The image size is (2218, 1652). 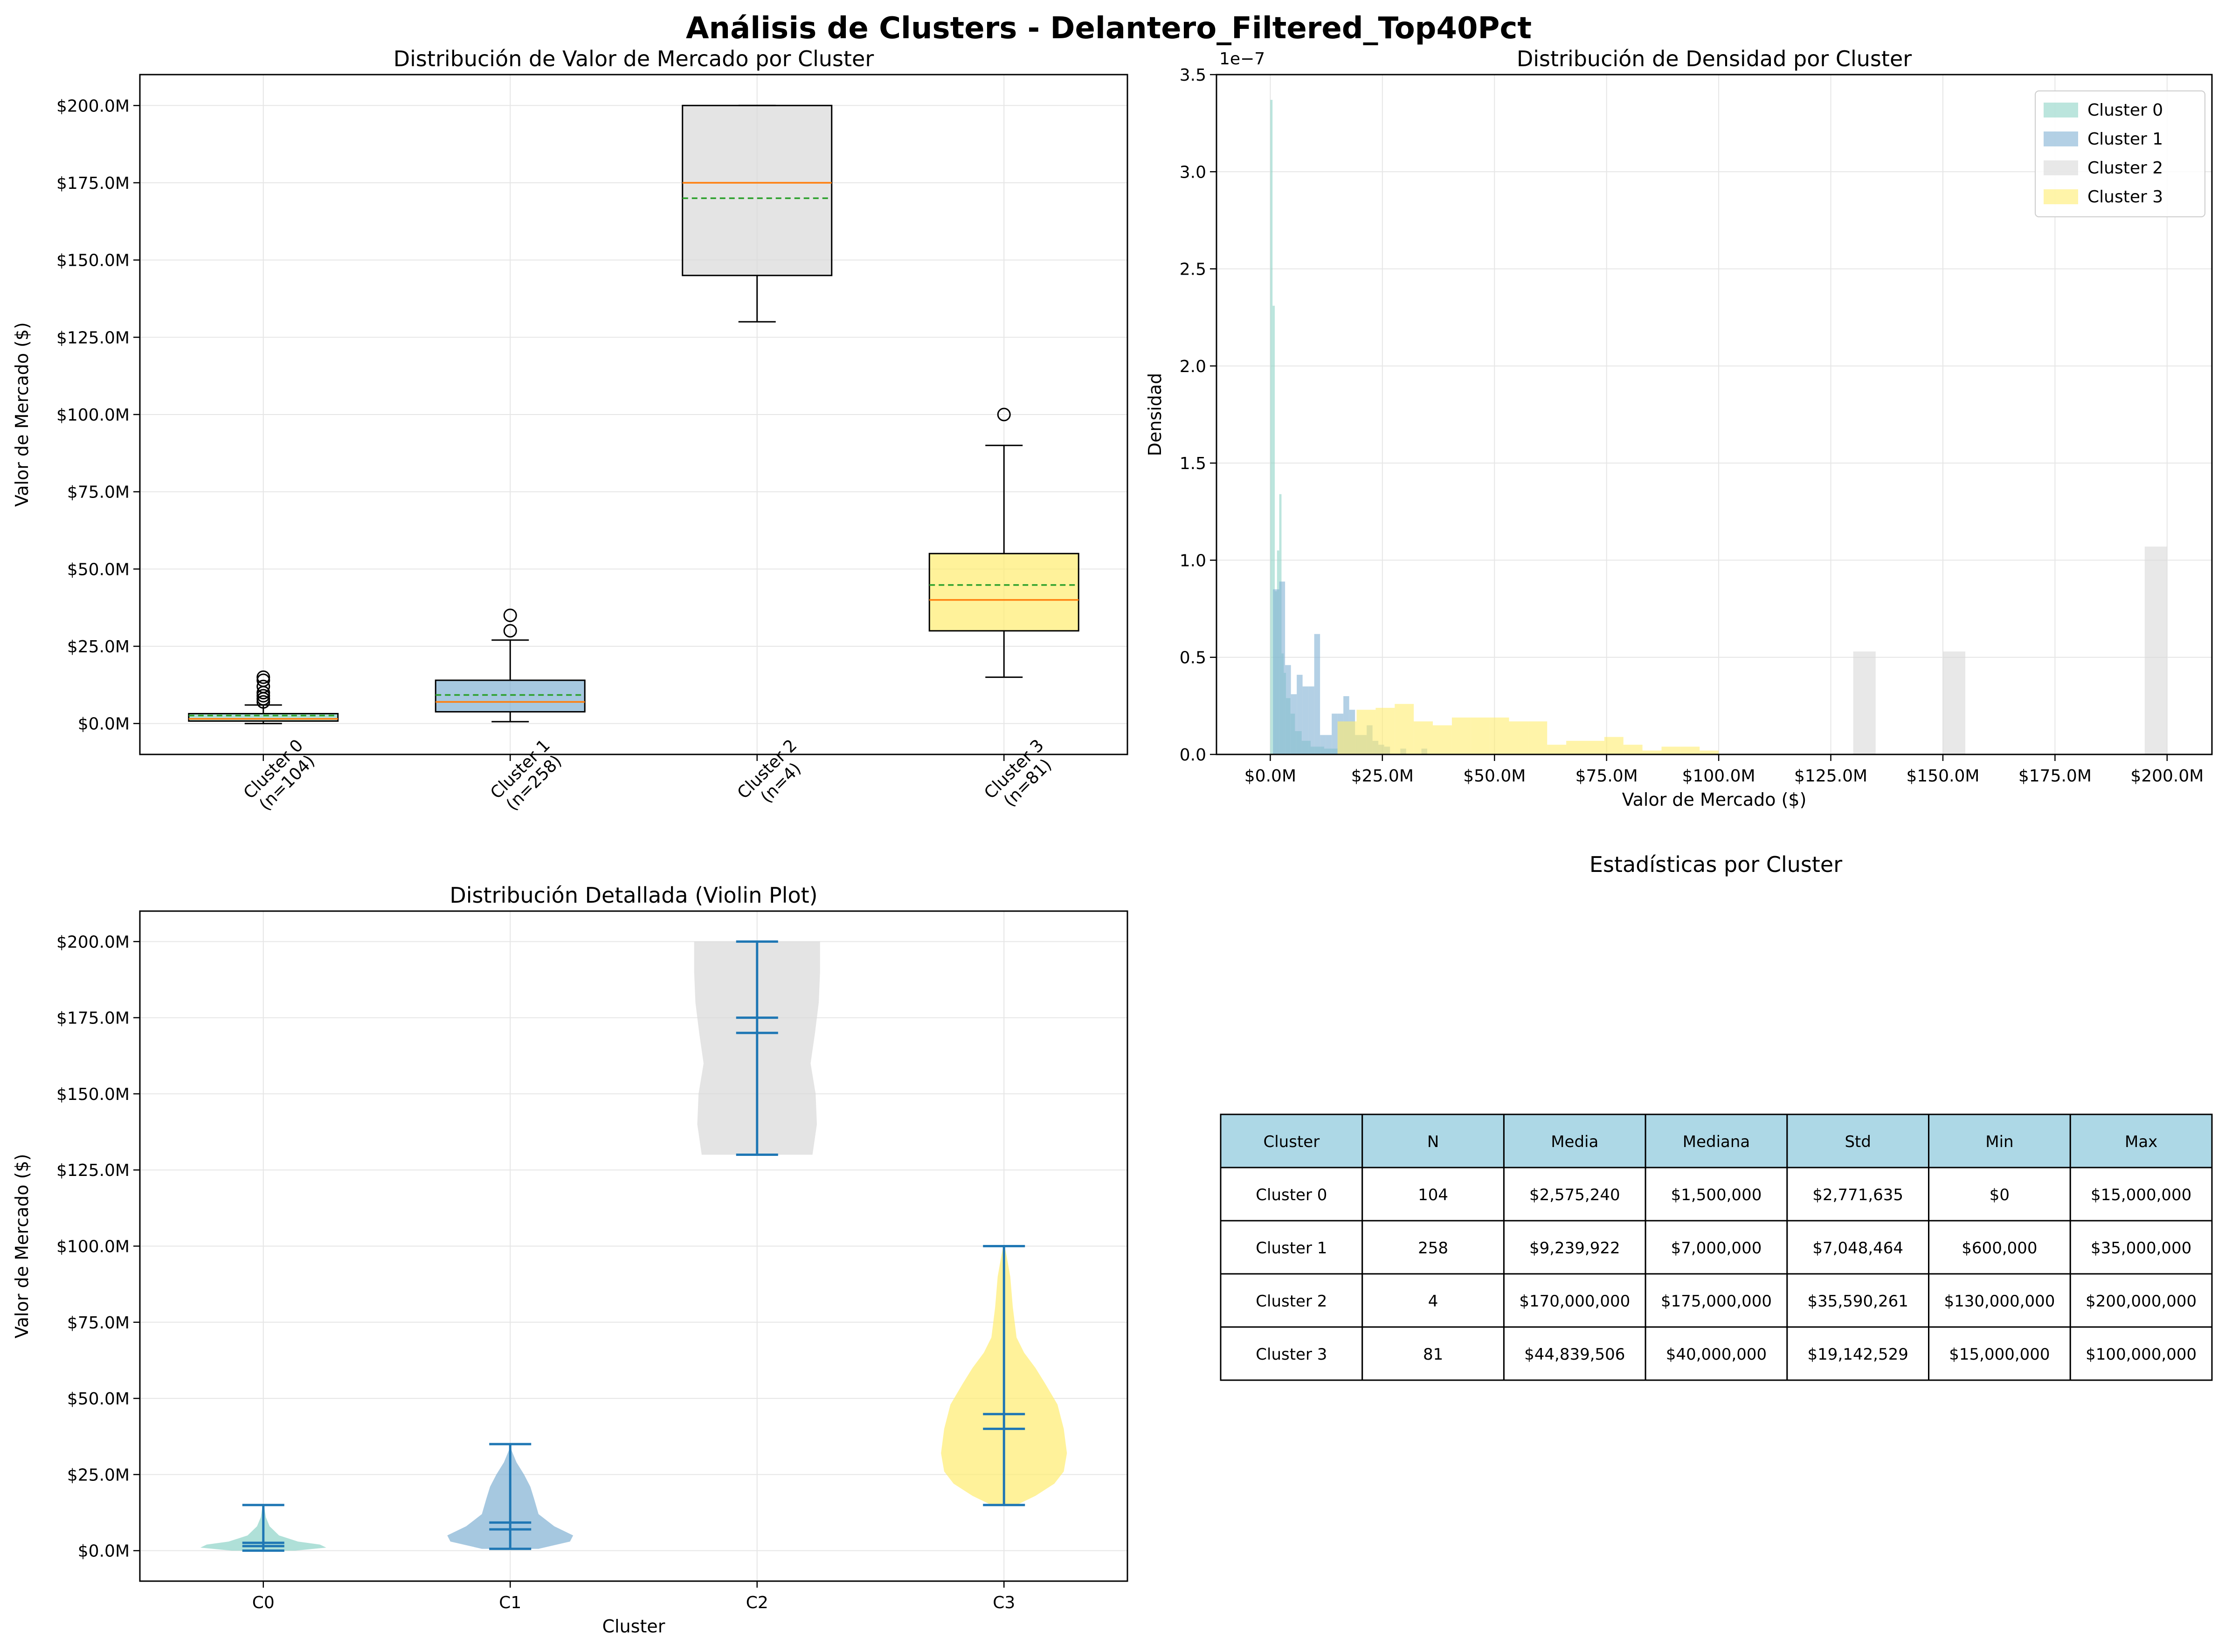 I want to click on hist-ytick-label: 0.0, so click(x=1193, y=755).